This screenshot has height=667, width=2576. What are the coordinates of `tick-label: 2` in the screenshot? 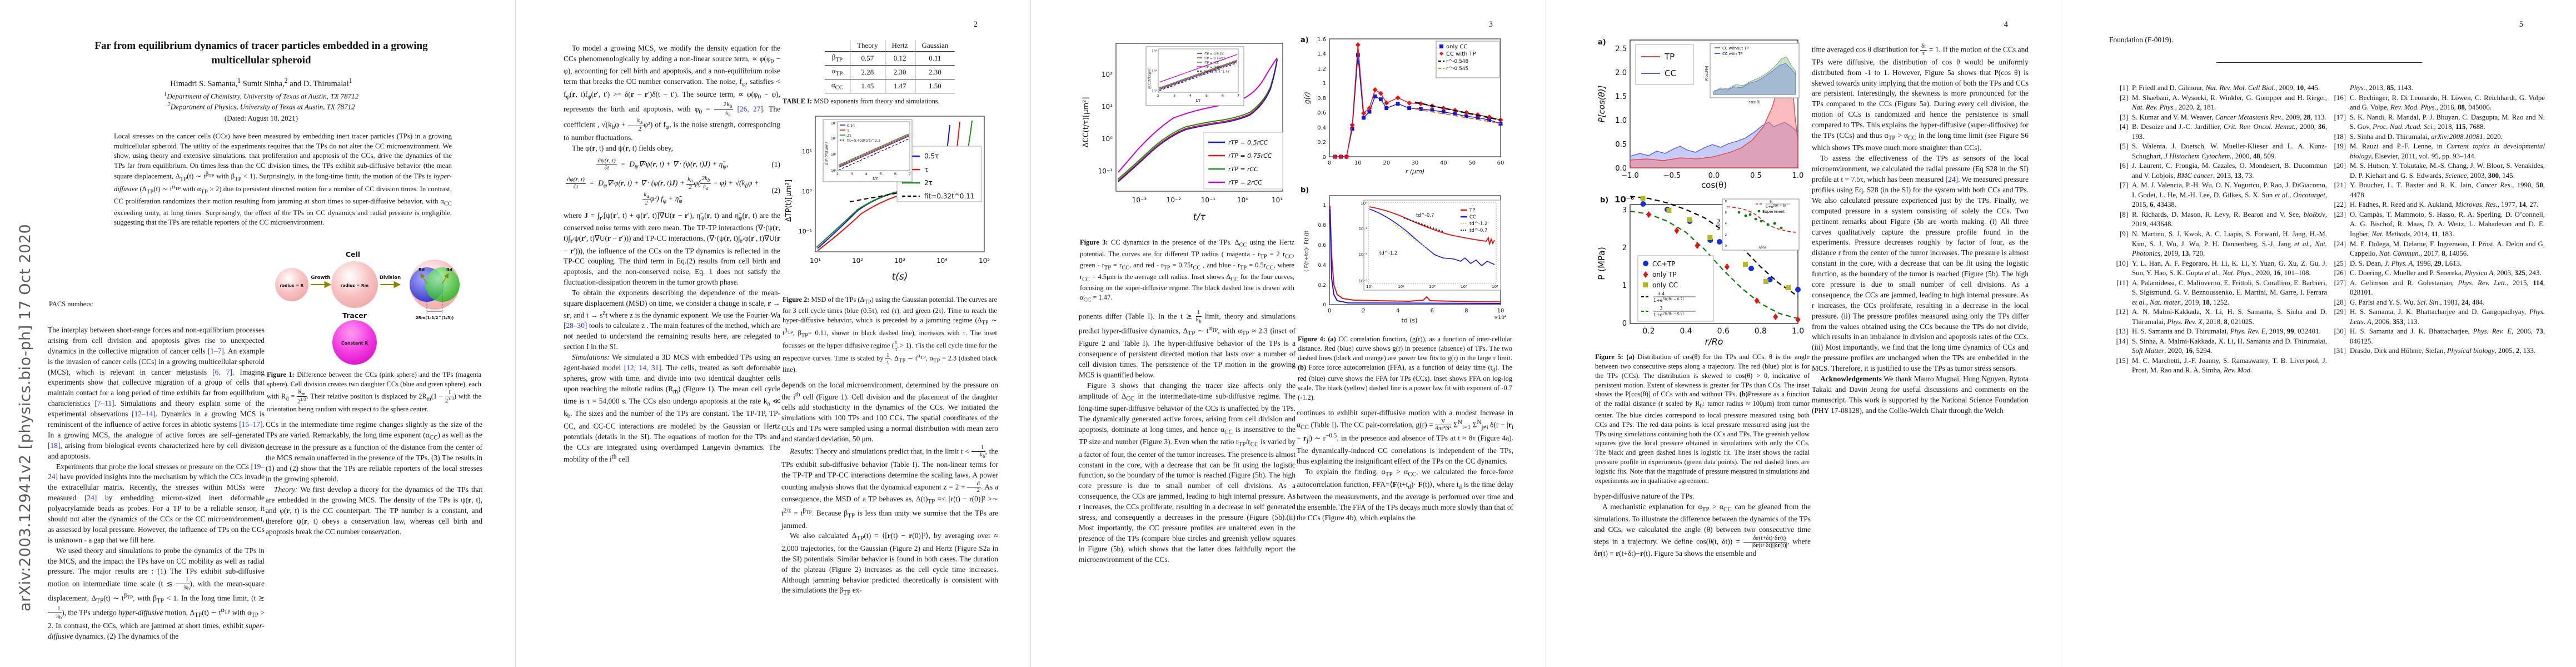 It's located at (1624, 248).